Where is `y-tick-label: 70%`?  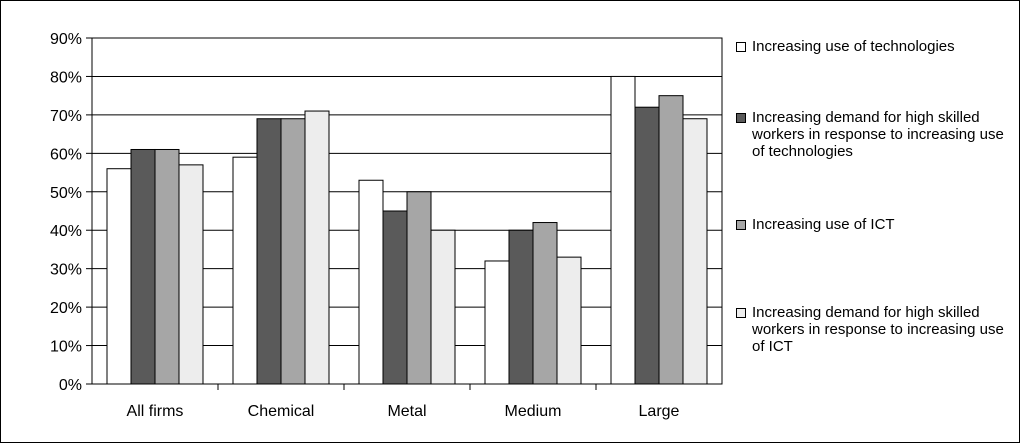
y-tick-label: 70% is located at coordinates (66, 116).